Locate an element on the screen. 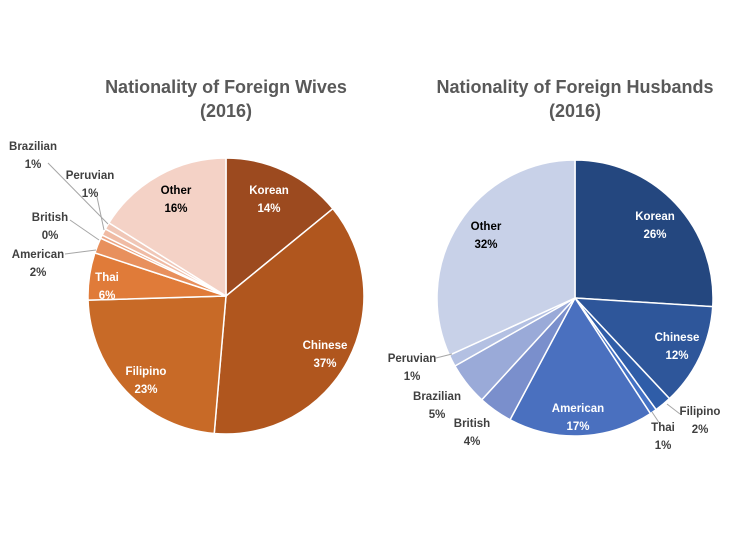  husbands-value-korean: 26% is located at coordinates (654, 235).